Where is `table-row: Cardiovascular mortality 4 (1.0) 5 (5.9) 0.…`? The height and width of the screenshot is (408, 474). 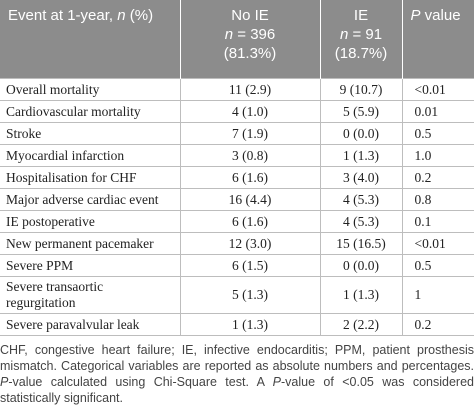
table-row: Cardiovascular mortality 4 (1.0) 5 (5.9) 0.… is located at coordinates (237, 111).